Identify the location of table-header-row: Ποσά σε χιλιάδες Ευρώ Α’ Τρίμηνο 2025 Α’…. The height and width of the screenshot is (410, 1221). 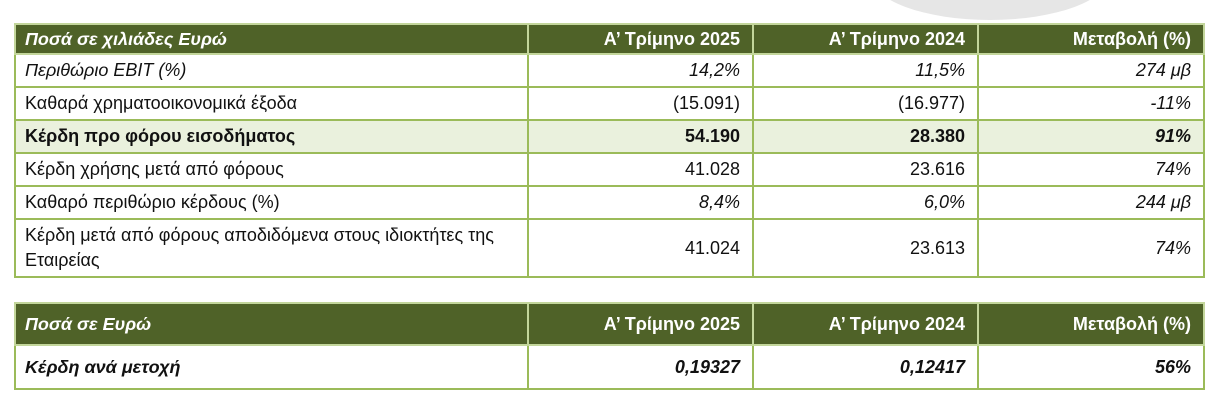
(609, 39).